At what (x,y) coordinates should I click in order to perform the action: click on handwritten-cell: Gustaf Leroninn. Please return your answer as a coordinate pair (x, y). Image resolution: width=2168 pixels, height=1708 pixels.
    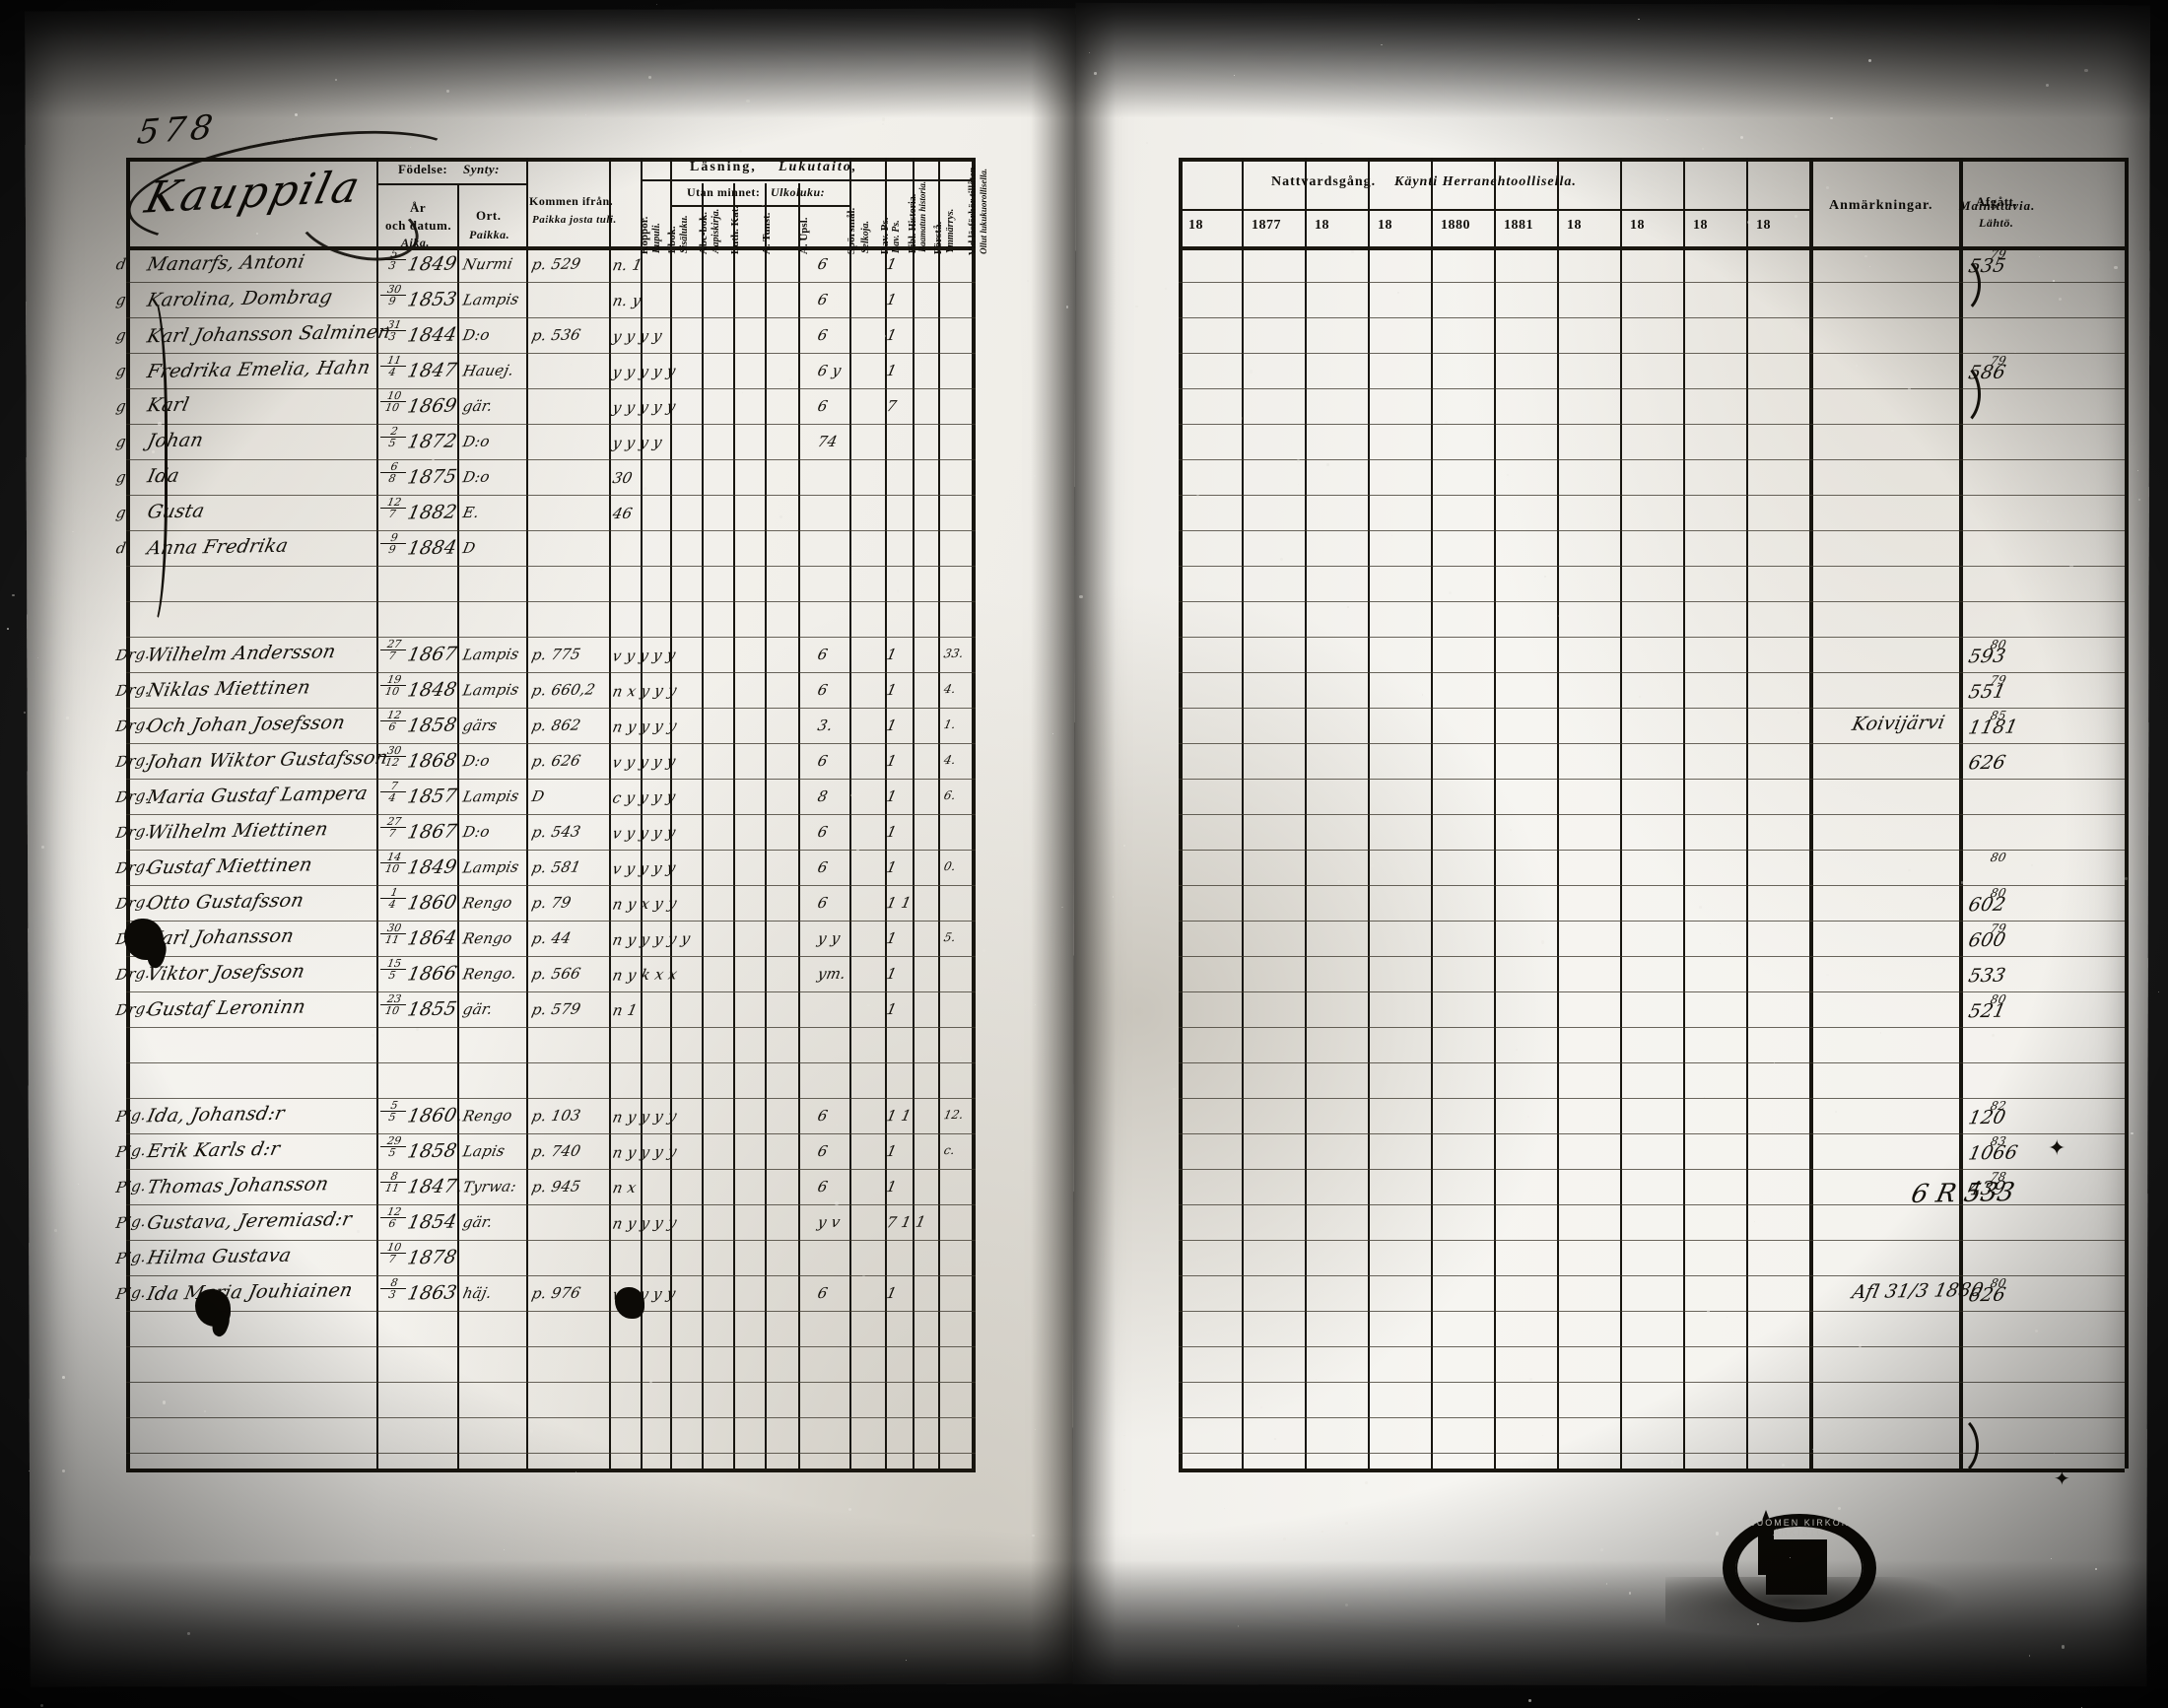
    Looking at the image, I should click on (227, 1008).